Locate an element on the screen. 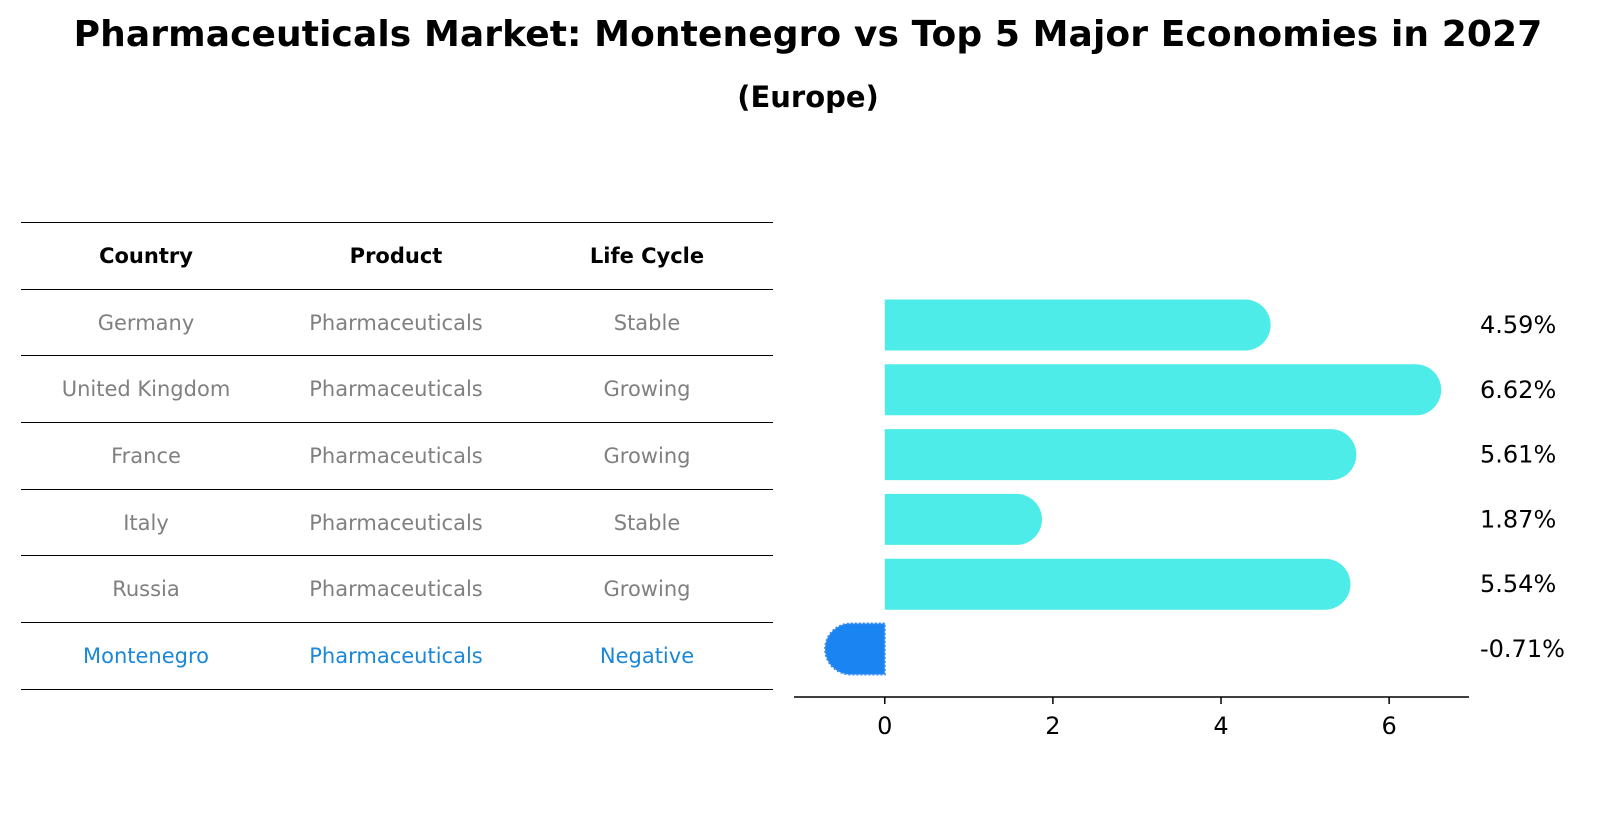 Image resolution: width=1616 pixels, height=823 pixels. bar-negative is located at coordinates (855, 649).